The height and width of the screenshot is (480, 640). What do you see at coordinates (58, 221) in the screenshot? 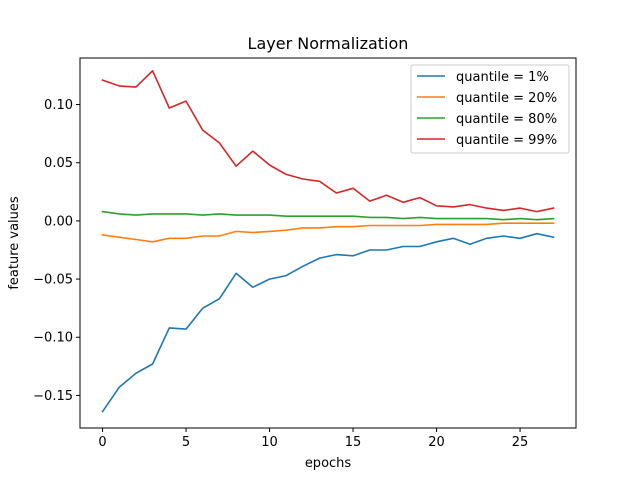
I see `y-tick-label: 0.00` at bounding box center [58, 221].